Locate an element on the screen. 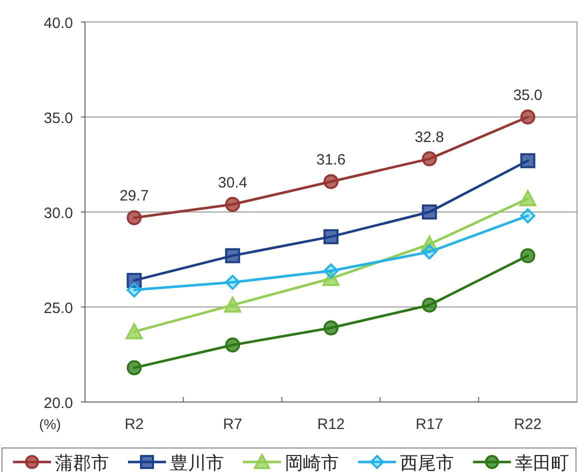 This screenshot has width=579, height=472. legend-label: 西尾市 is located at coordinates (427, 462).